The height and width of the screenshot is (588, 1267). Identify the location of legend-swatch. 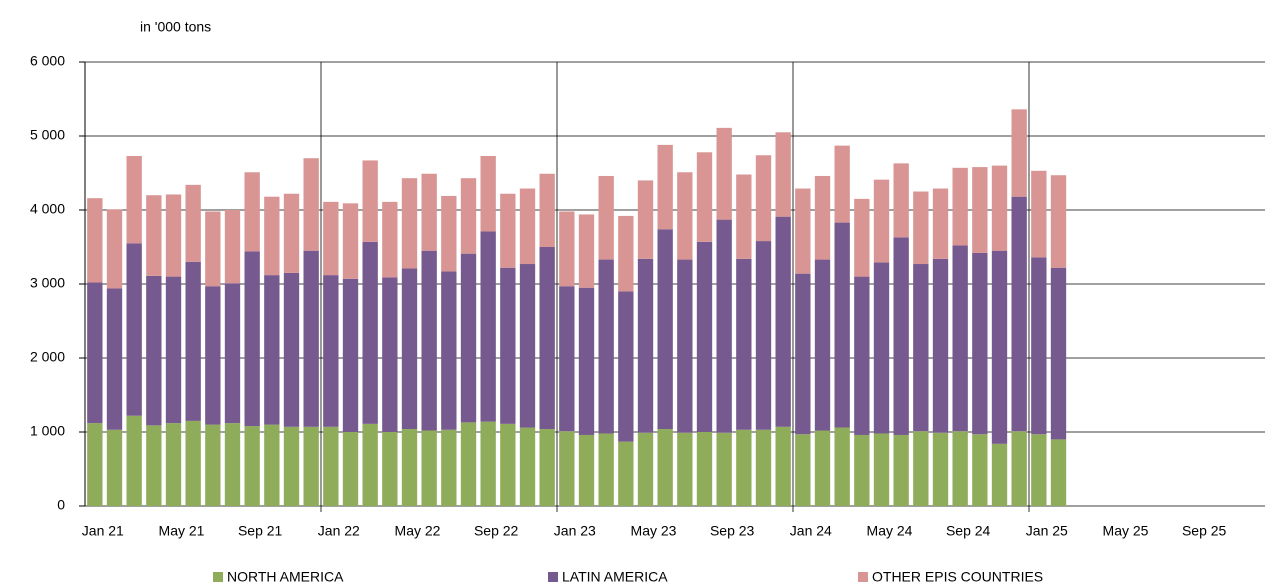
(553, 577).